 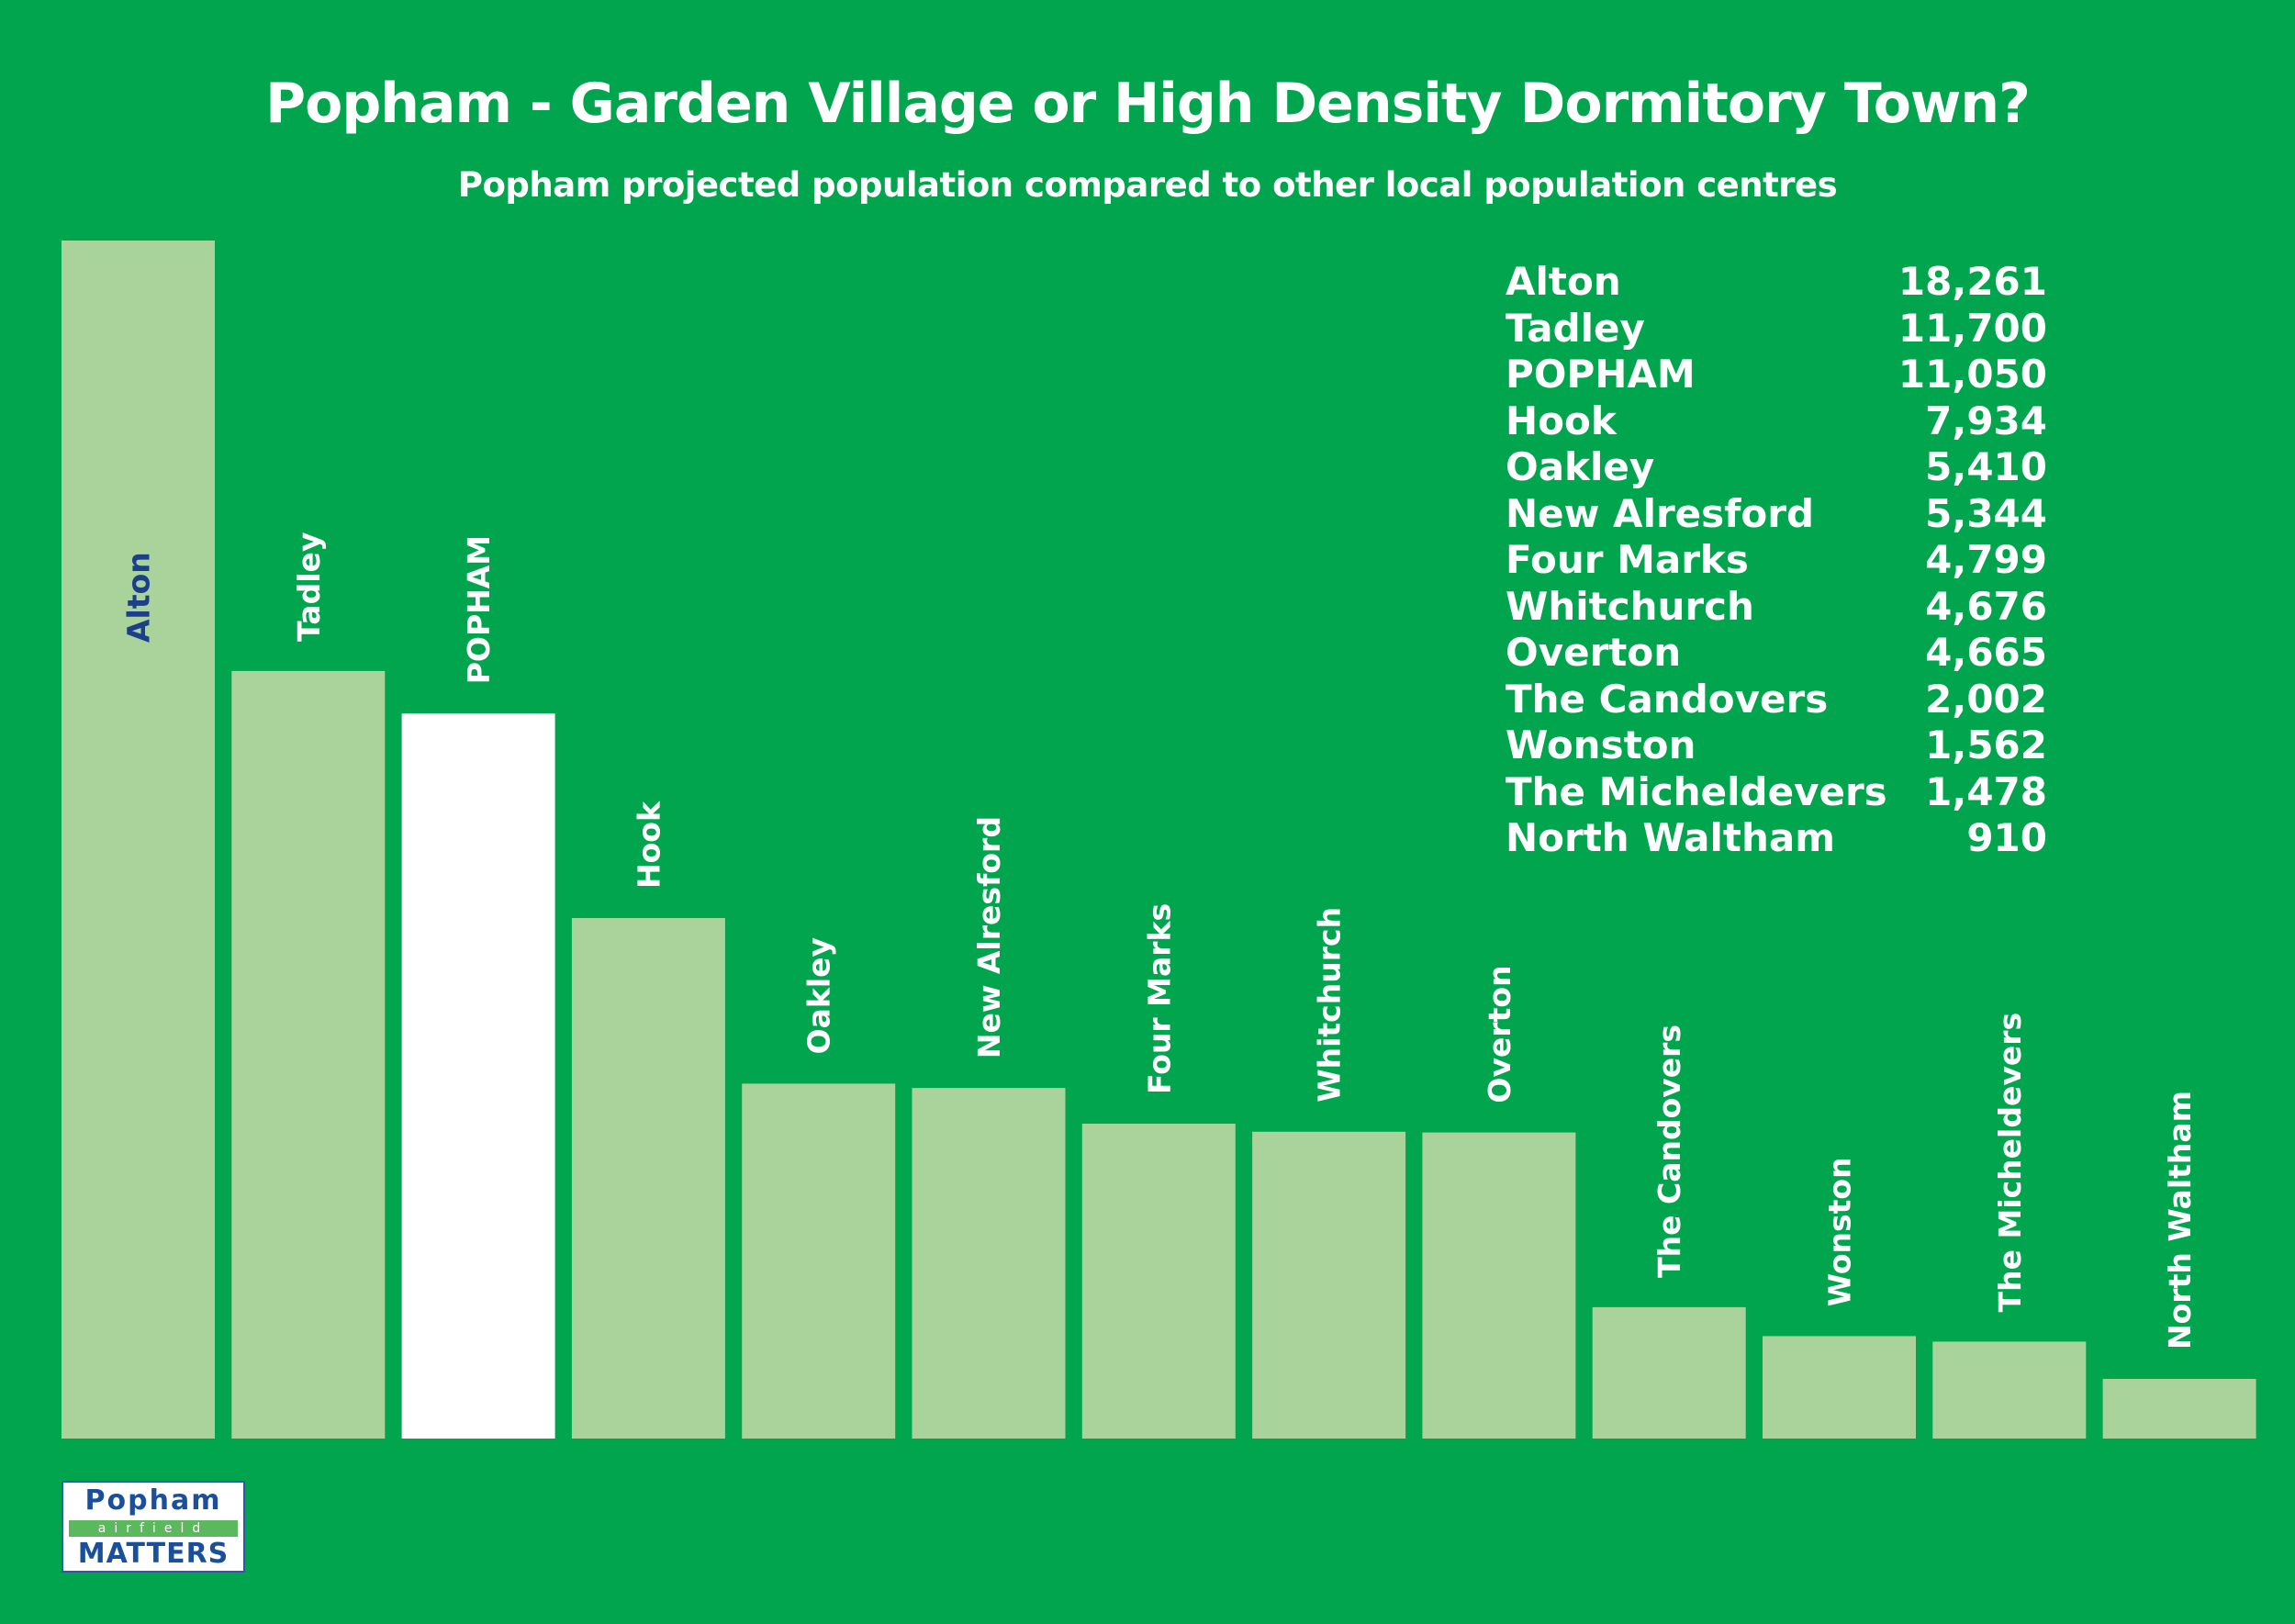 I want to click on bar-four-marks, so click(x=1158, y=1281).